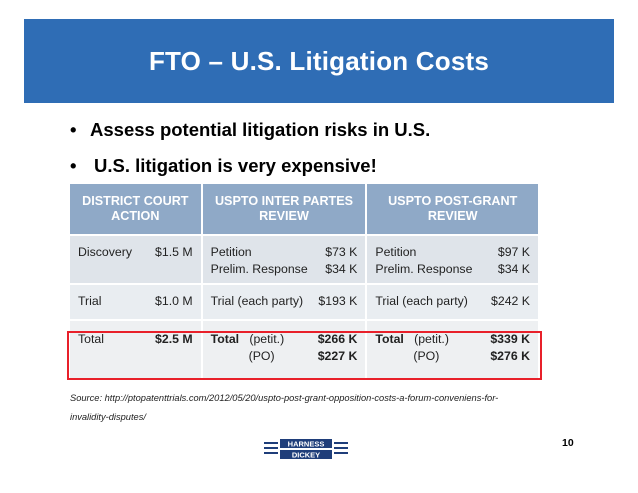  What do you see at coordinates (174, 252) in the screenshot?
I see `cell-value: $1.5 M` at bounding box center [174, 252].